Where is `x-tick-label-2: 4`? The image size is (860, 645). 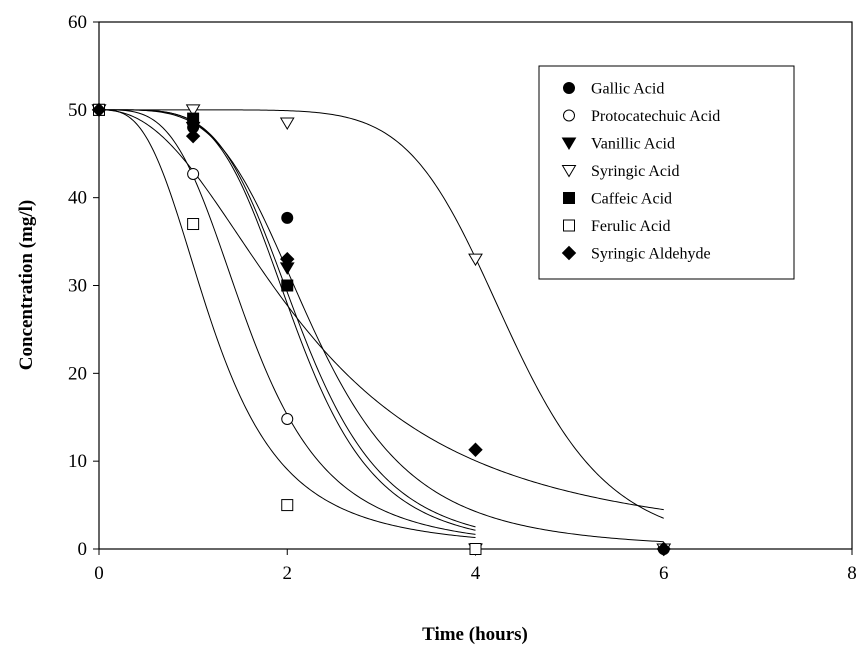 x-tick-label-2: 4 is located at coordinates (476, 573).